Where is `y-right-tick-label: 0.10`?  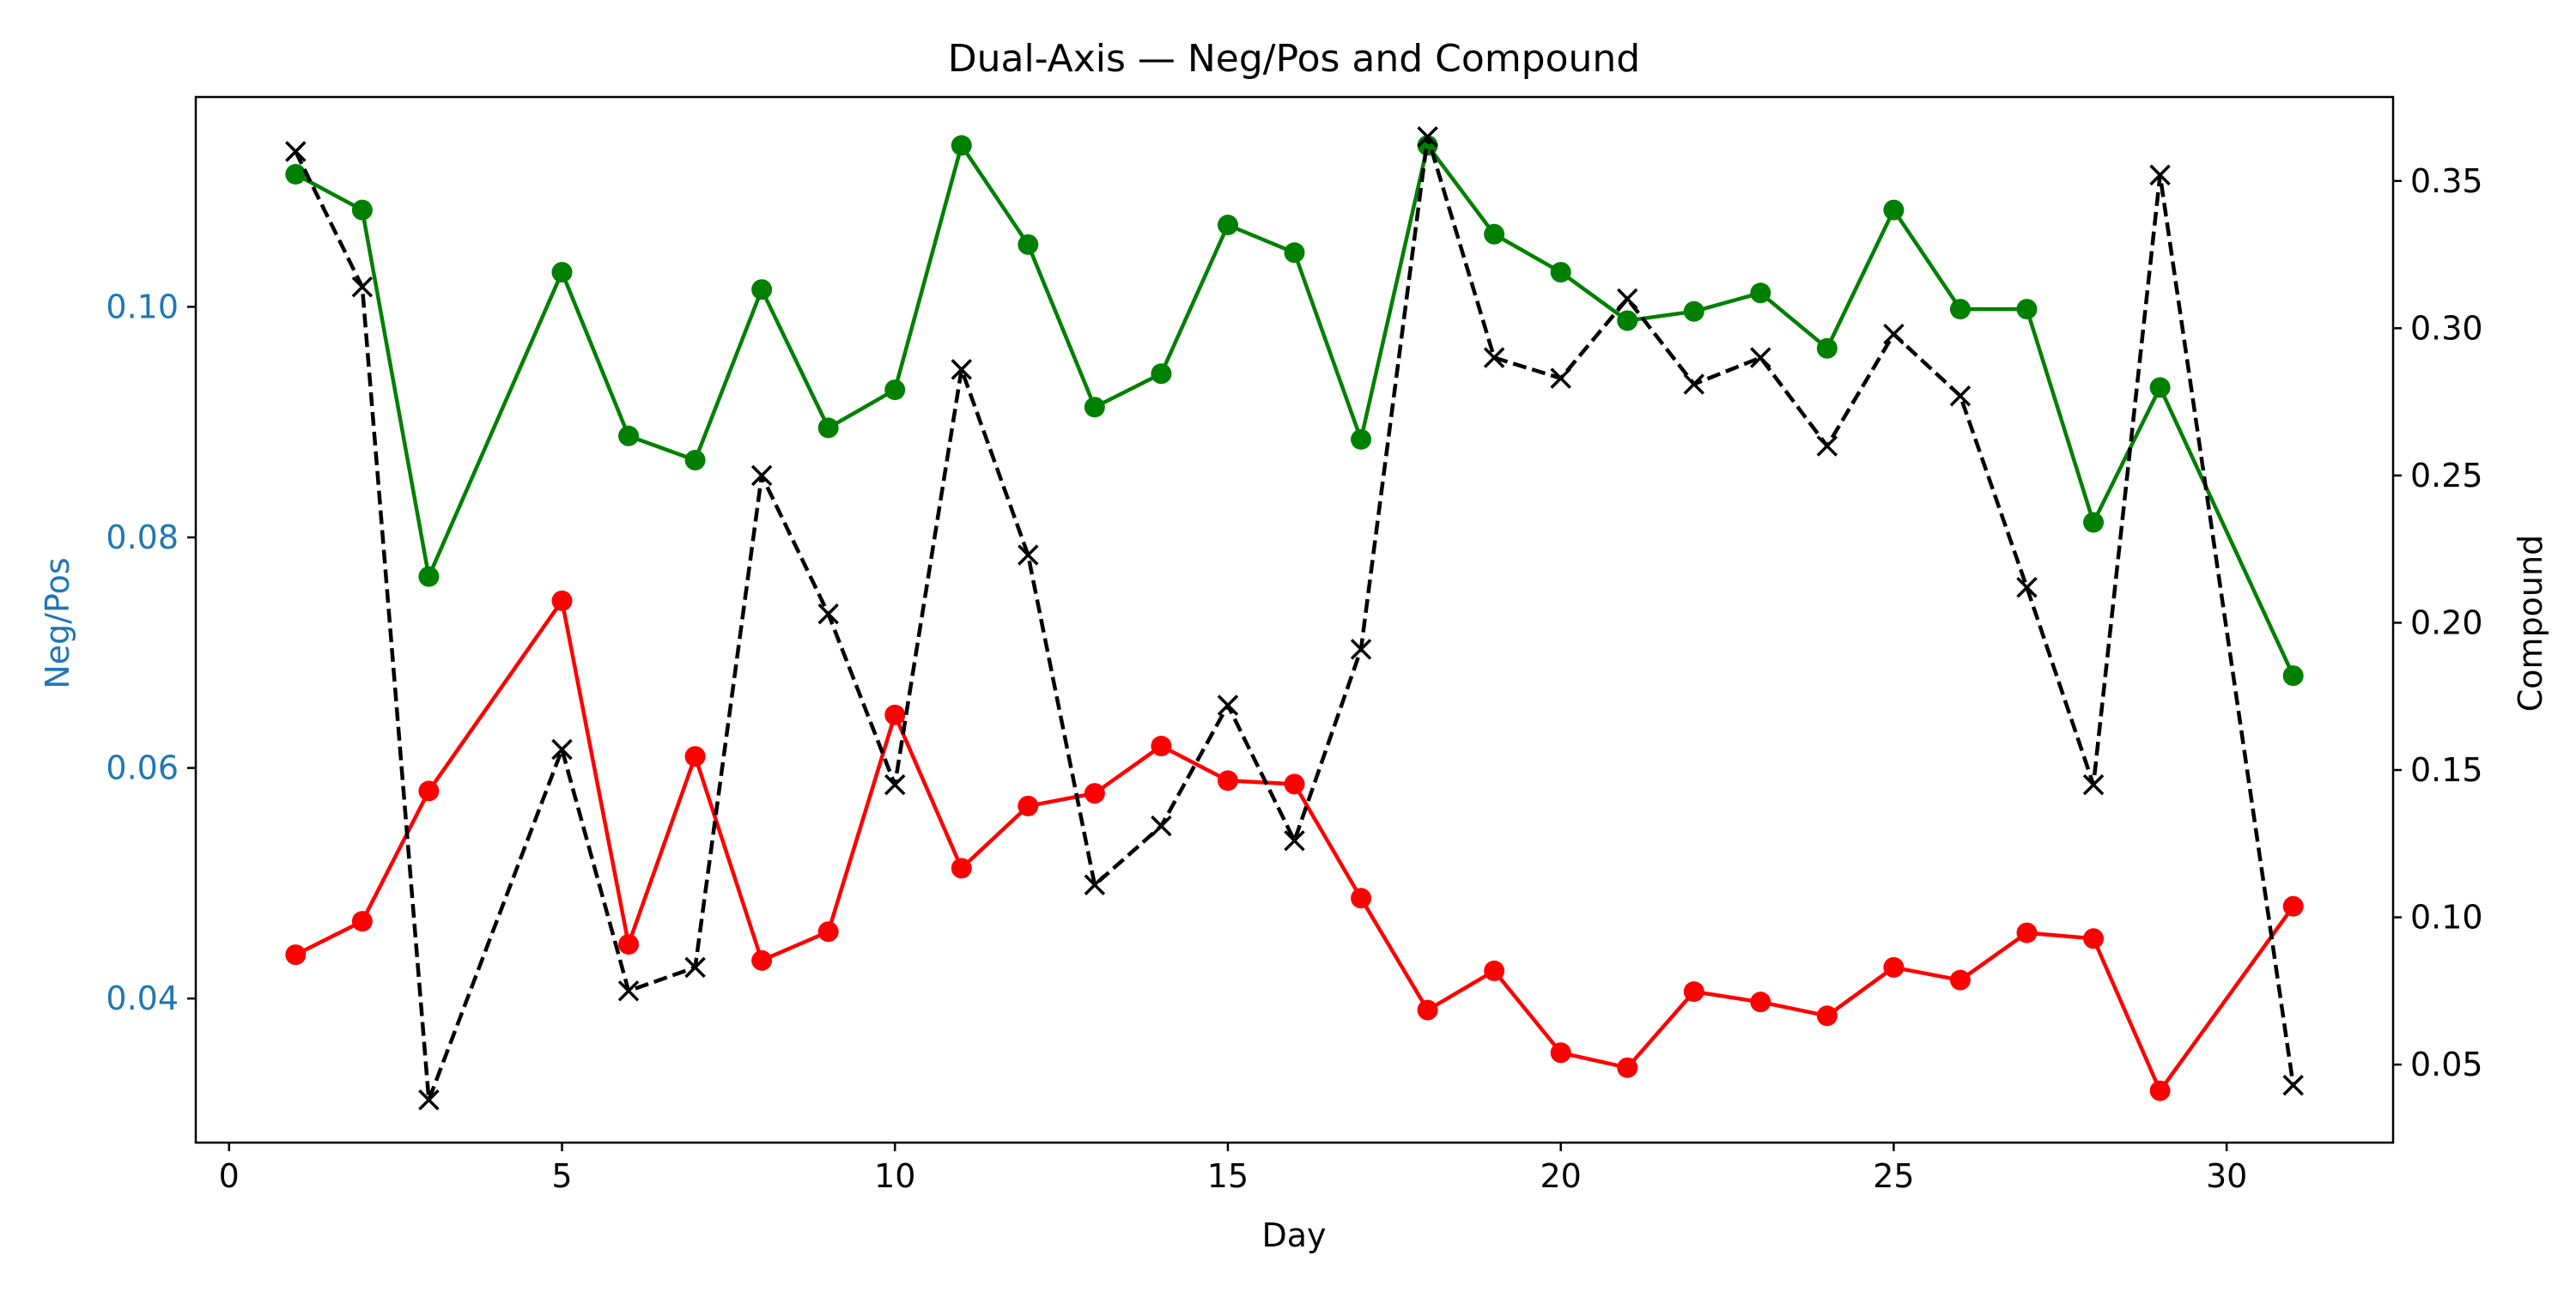 y-right-tick-label: 0.10 is located at coordinates (2446, 918).